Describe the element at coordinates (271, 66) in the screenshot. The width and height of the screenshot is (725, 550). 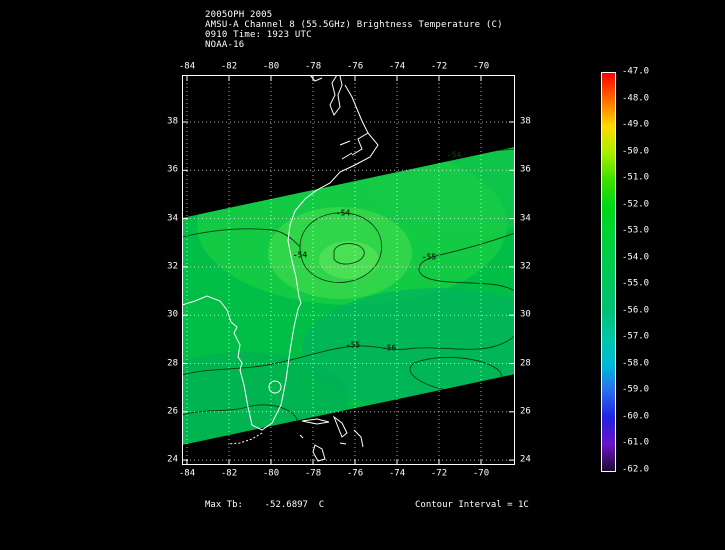
I see `x-tick-label-top: -80` at that location.